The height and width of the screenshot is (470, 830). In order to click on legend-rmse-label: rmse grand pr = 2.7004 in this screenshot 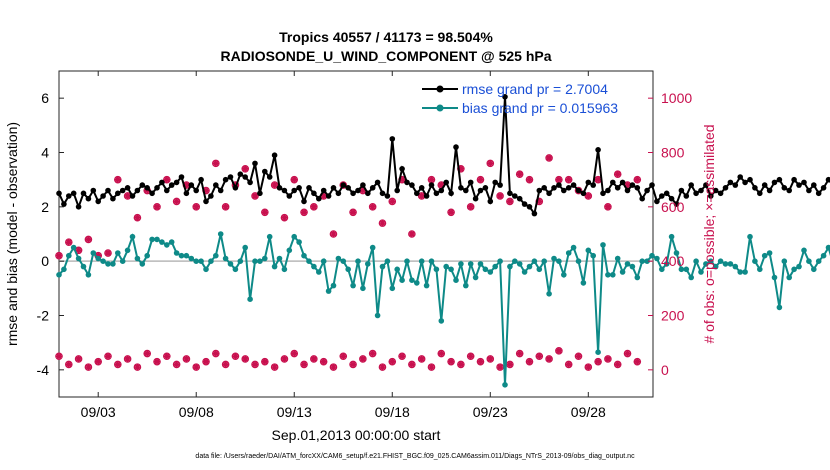, I will do `click(535, 89)`.